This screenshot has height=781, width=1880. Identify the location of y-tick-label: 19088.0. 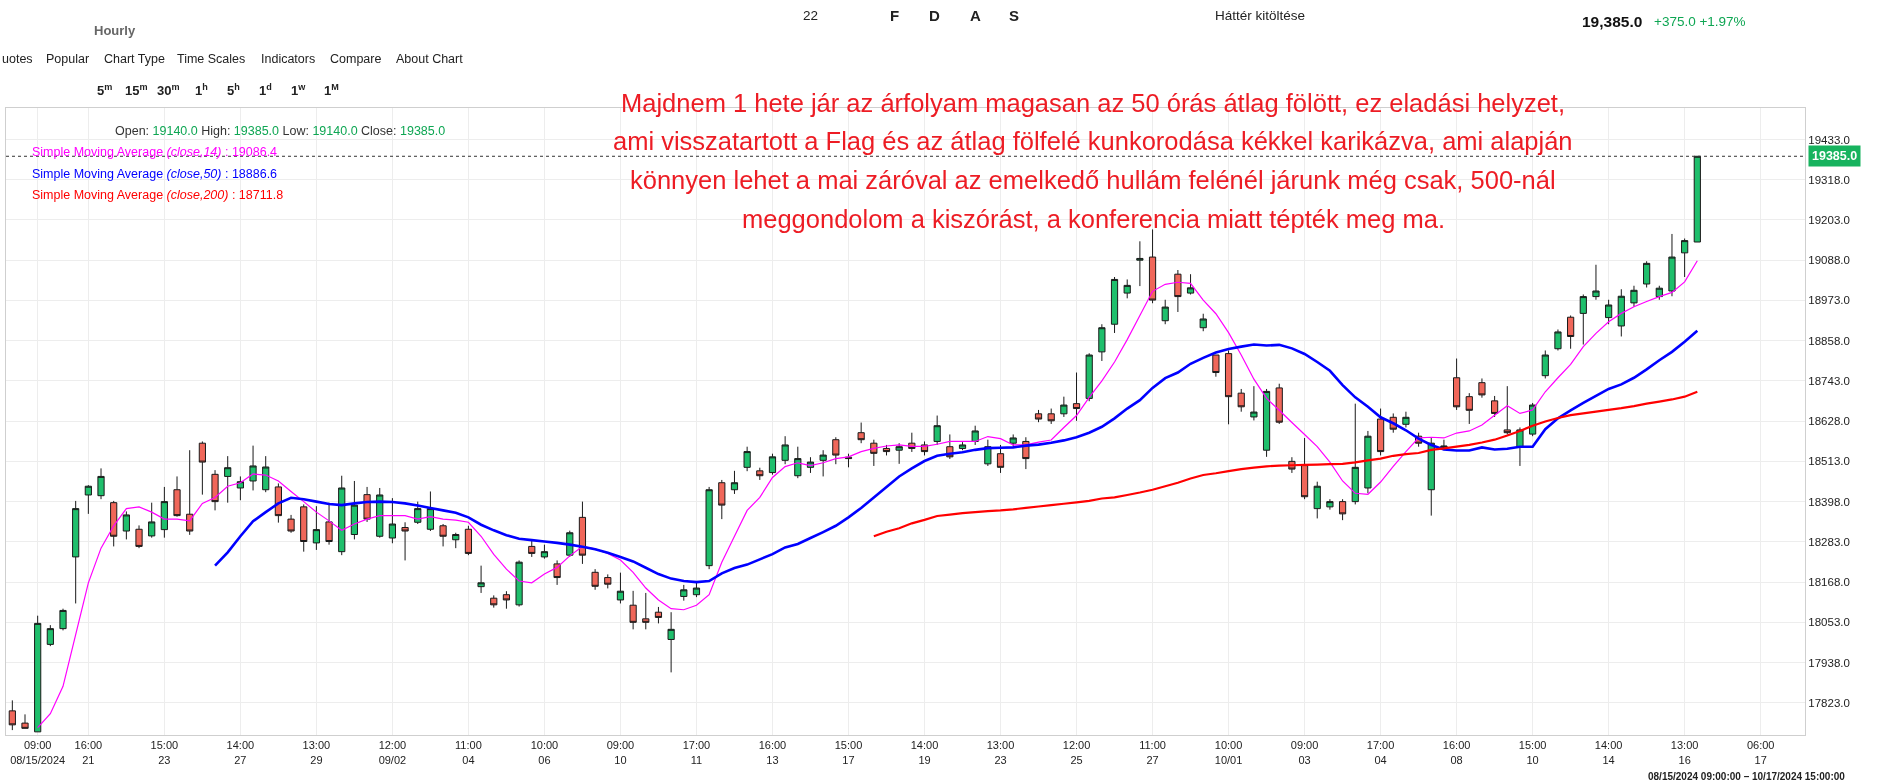
(1829, 260).